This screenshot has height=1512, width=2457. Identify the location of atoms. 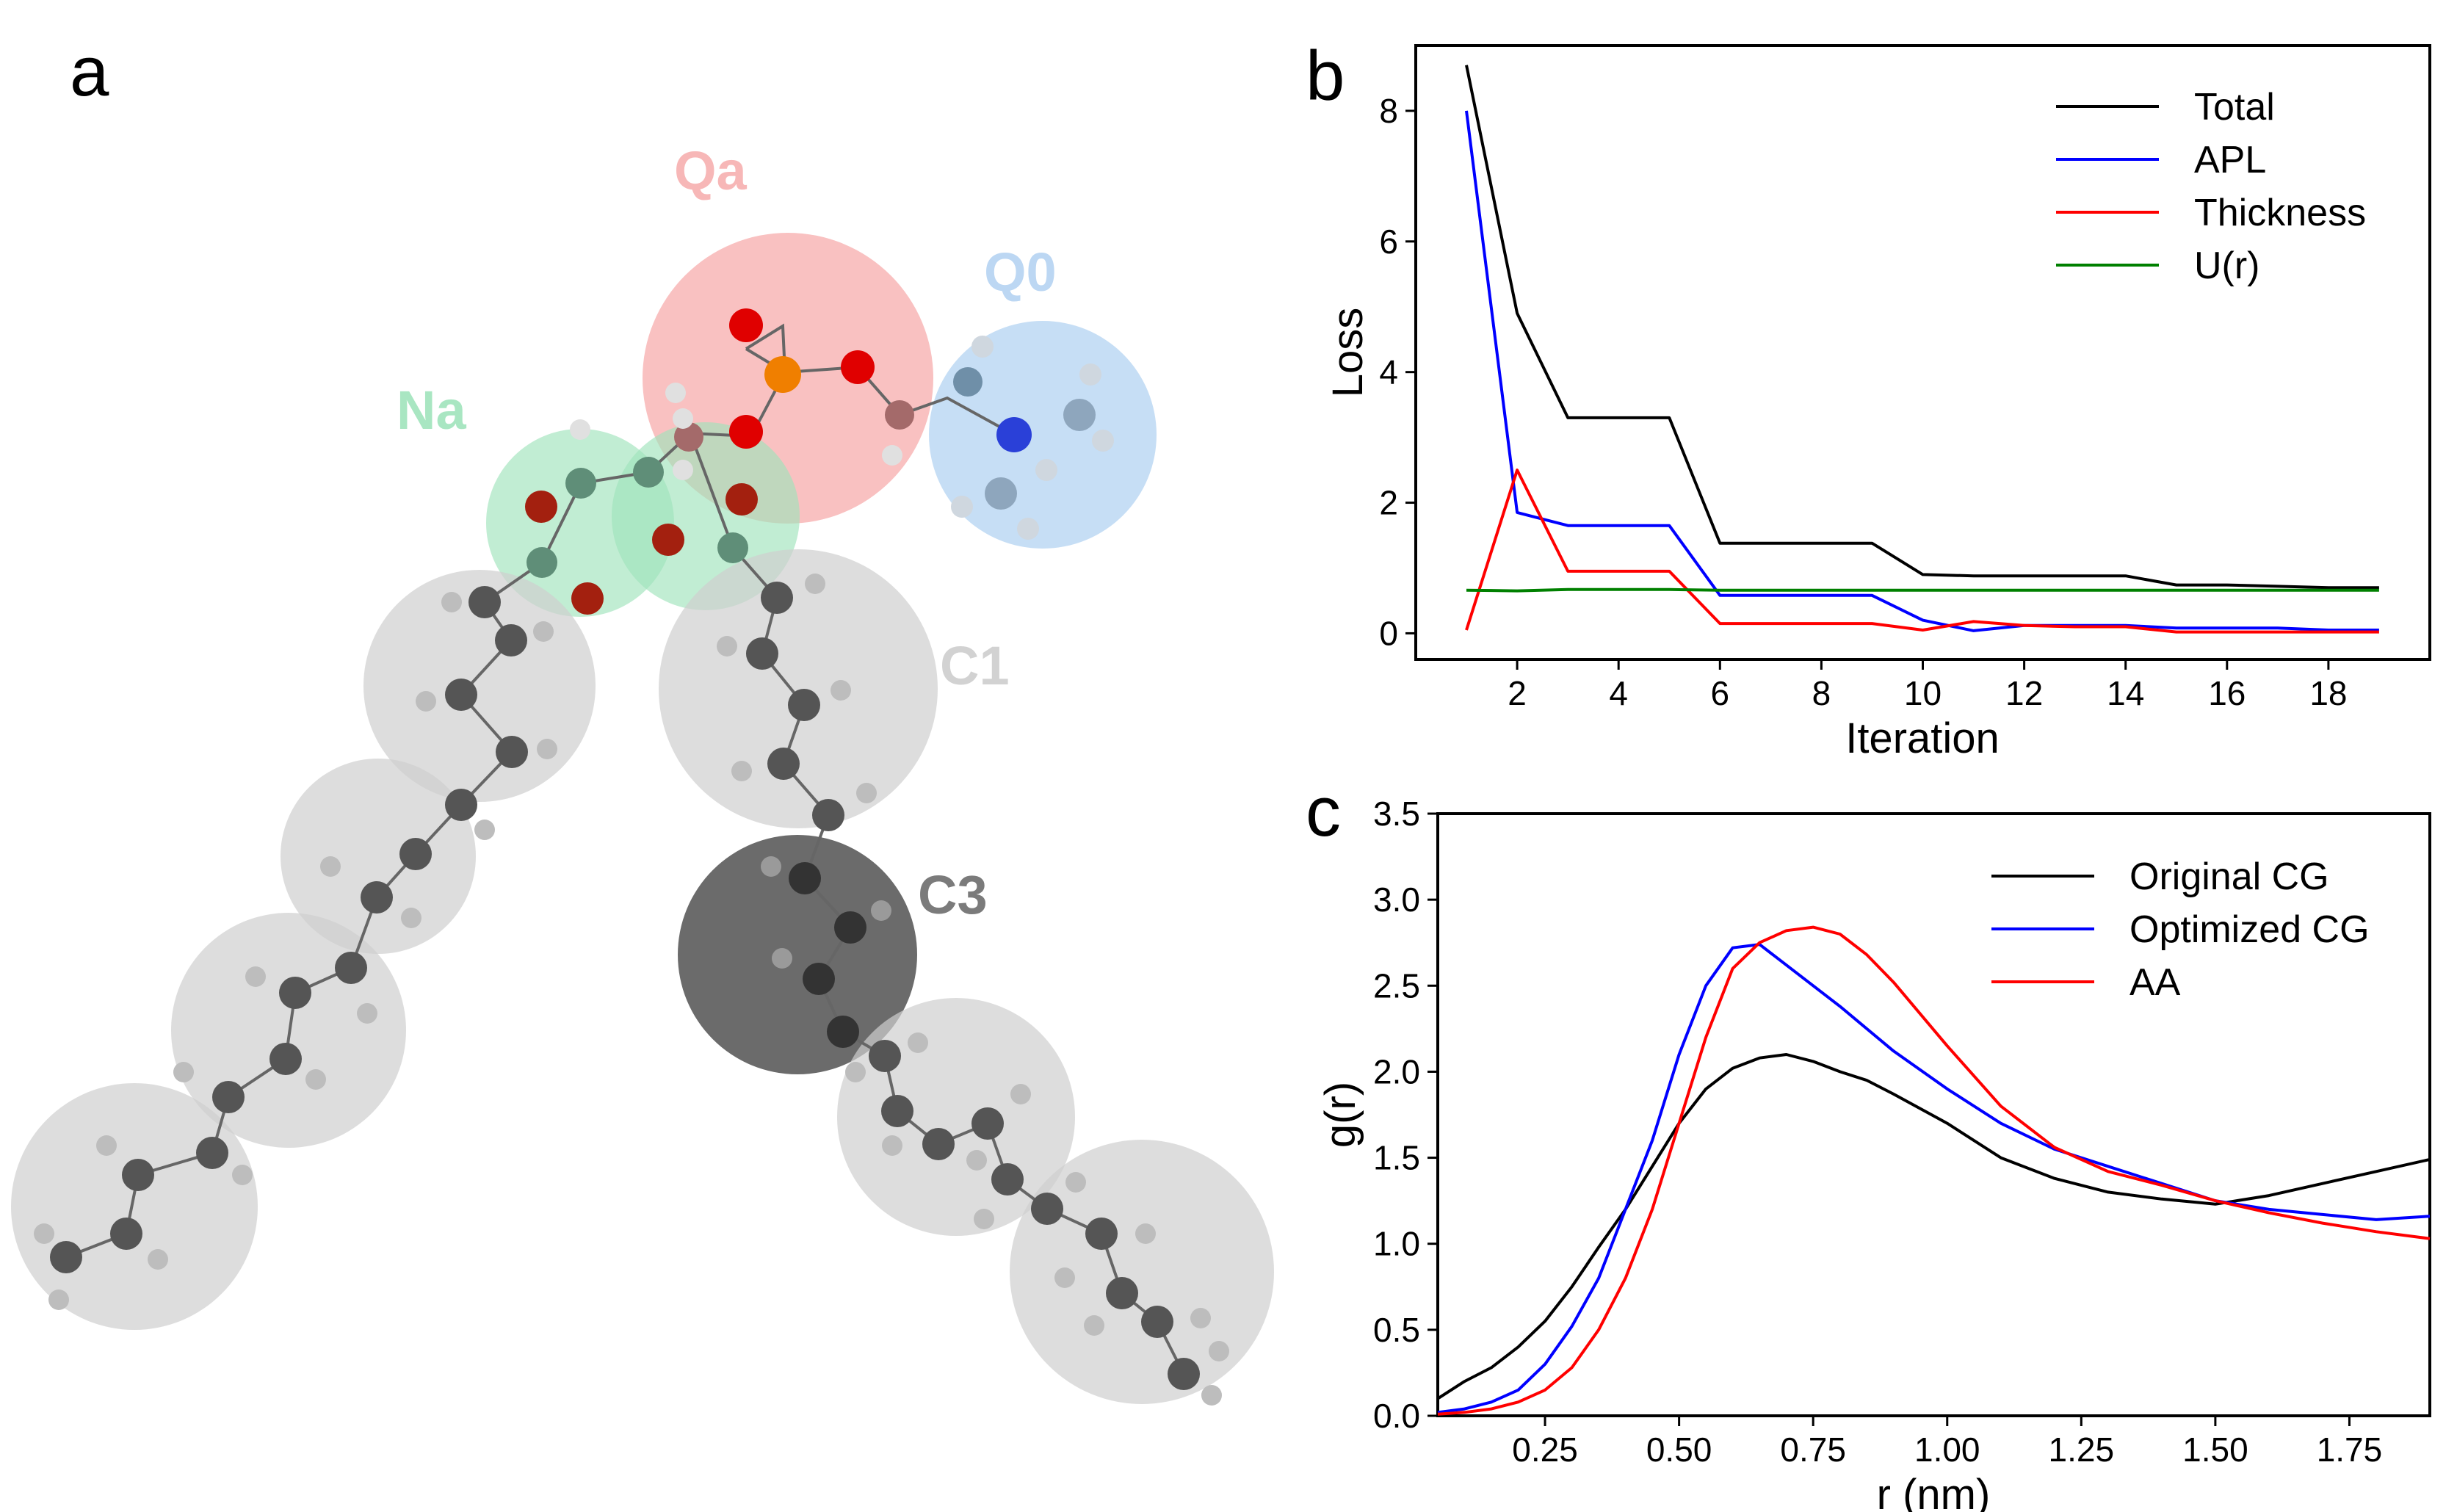
(819, 462).